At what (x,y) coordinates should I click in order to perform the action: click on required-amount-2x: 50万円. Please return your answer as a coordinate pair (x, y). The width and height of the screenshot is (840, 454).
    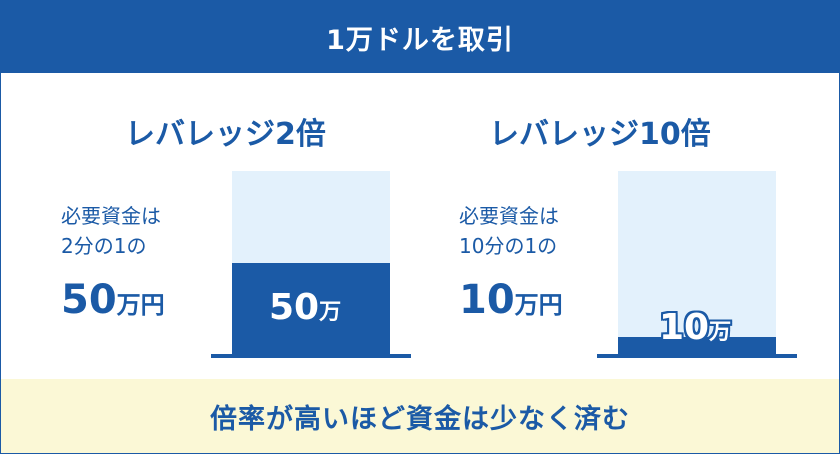
    Looking at the image, I should click on (113, 300).